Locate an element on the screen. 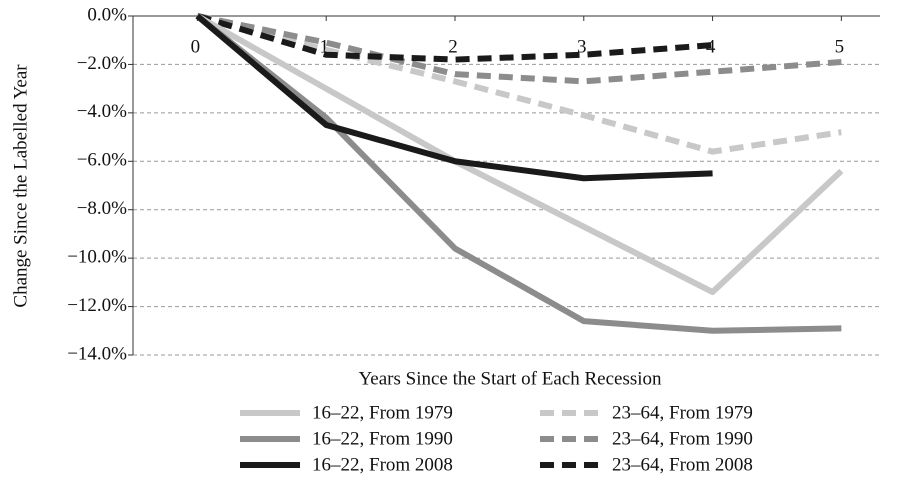  x-tick-label: 2 is located at coordinates (453, 46).